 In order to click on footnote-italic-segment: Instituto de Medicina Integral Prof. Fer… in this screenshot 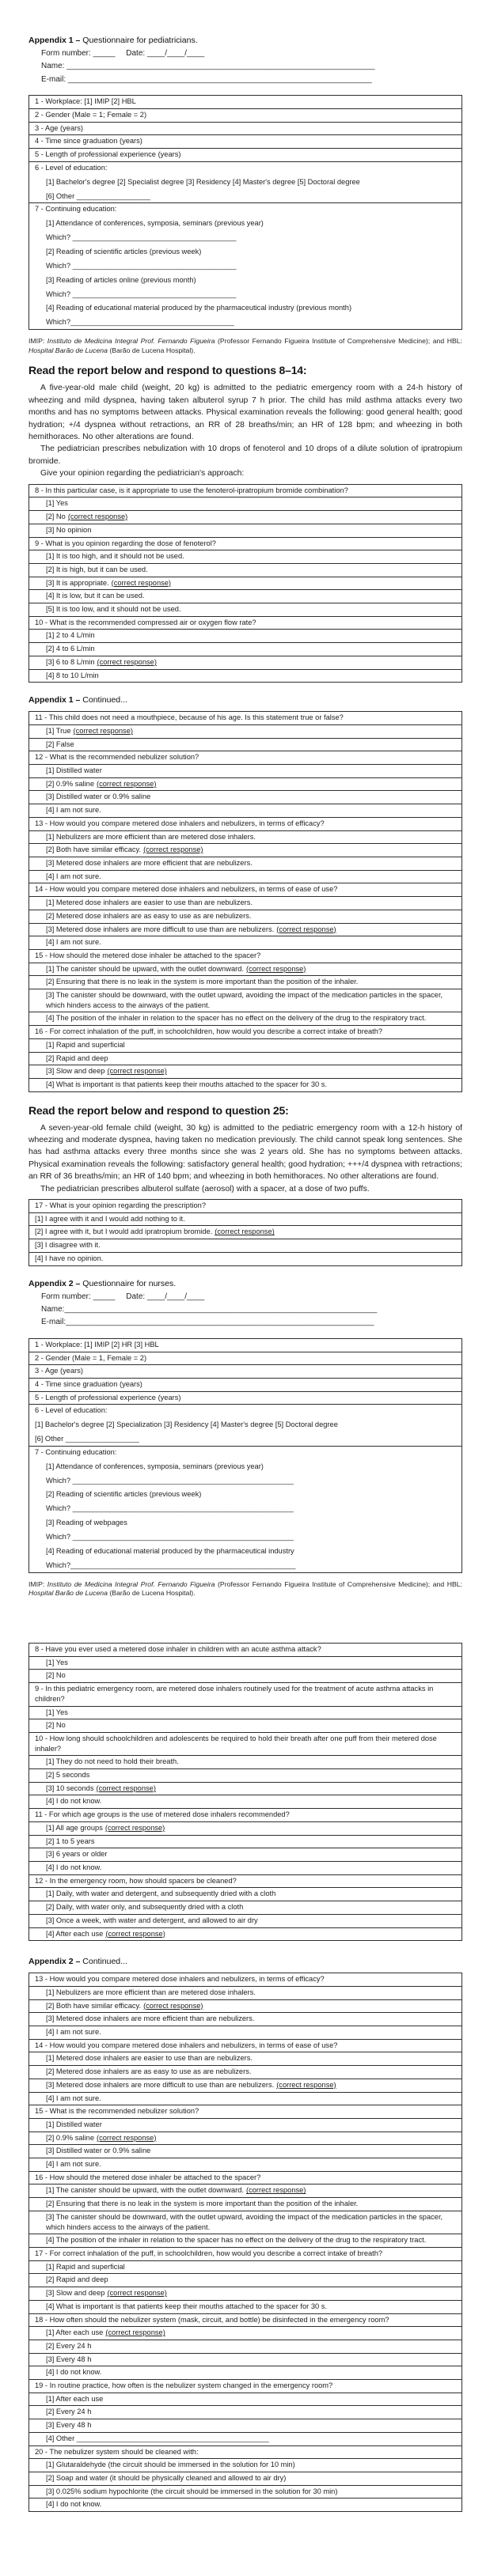, I will do `click(131, 1584)`.